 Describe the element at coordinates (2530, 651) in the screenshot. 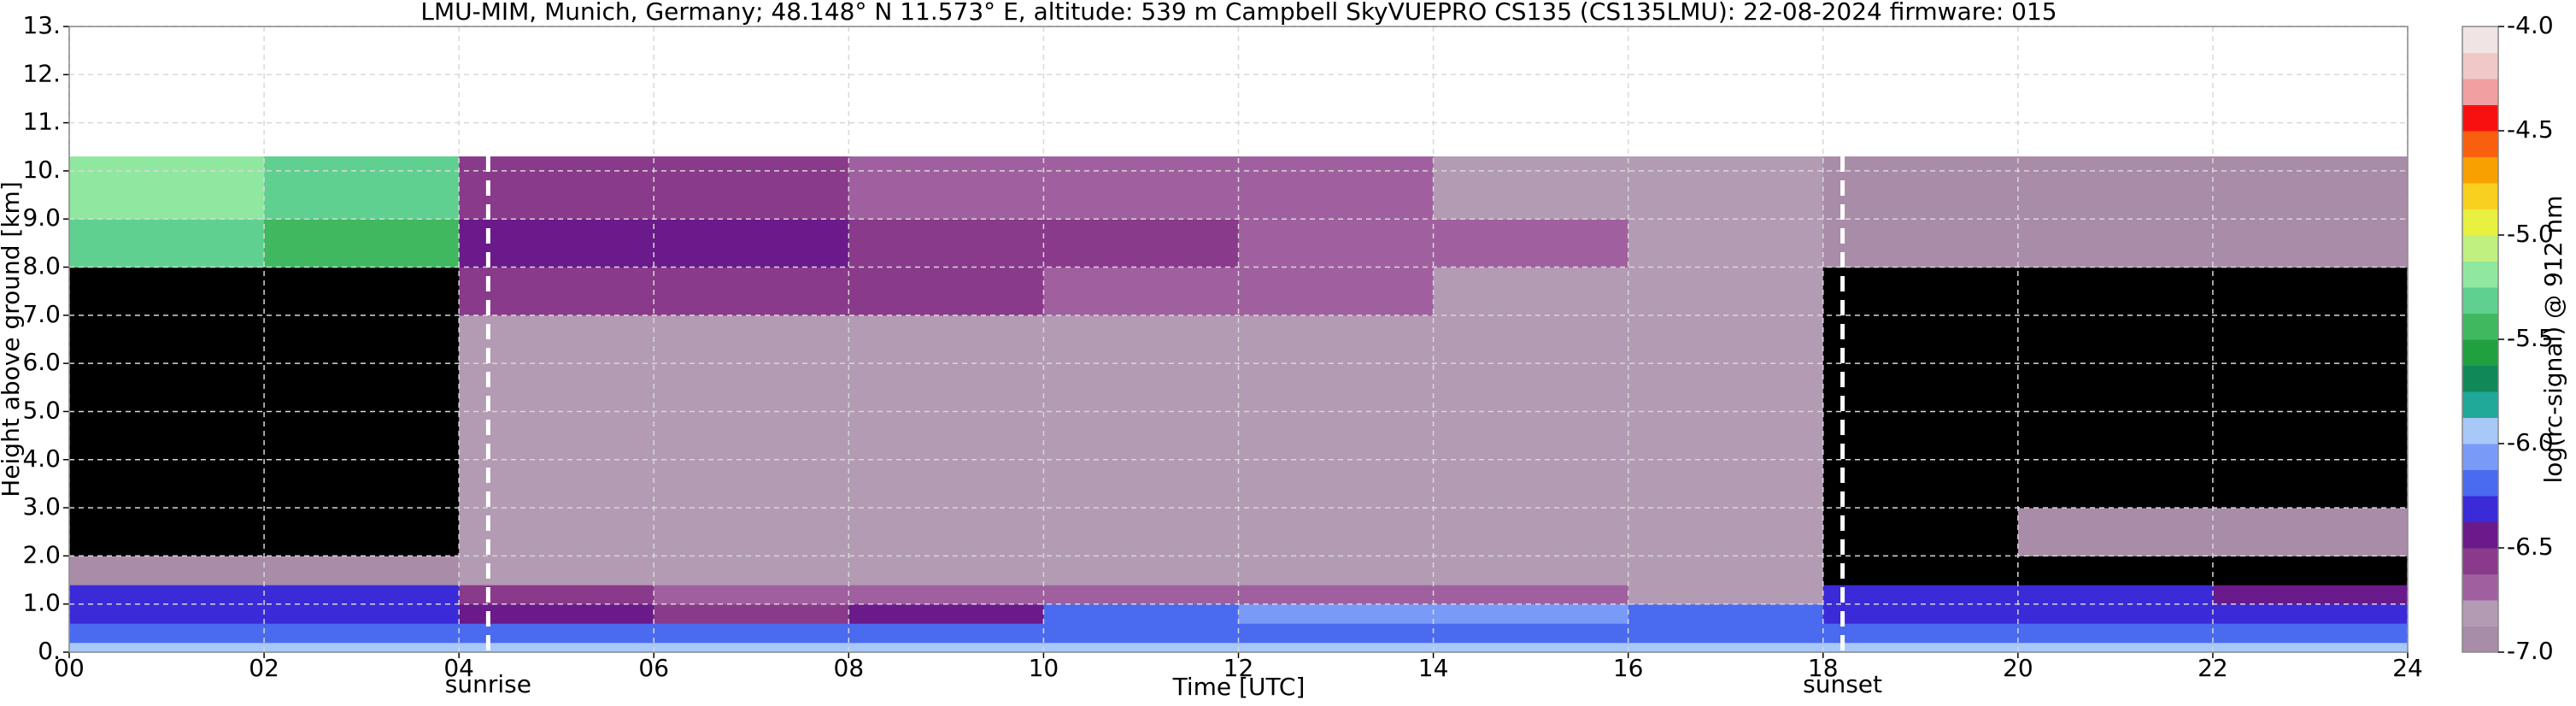

I see `colorbar-tick-label: -7.0` at that location.